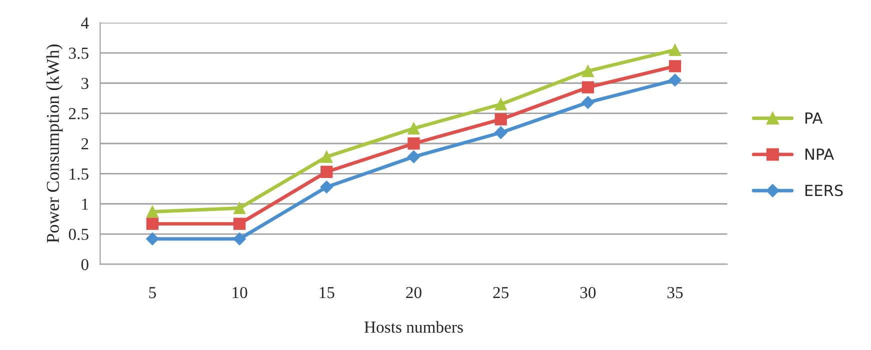 The width and height of the screenshot is (871, 350). Describe the element at coordinates (85, 23) in the screenshot. I see `y-tick-label: 4` at that location.